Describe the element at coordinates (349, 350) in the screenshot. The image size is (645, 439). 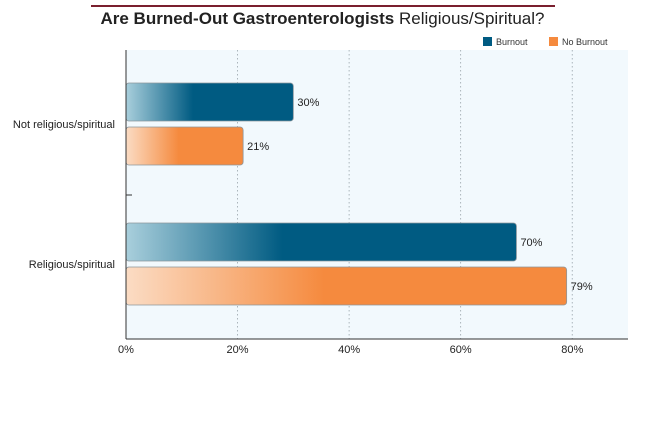
I see `x-tick-label-40: 40%` at that location.